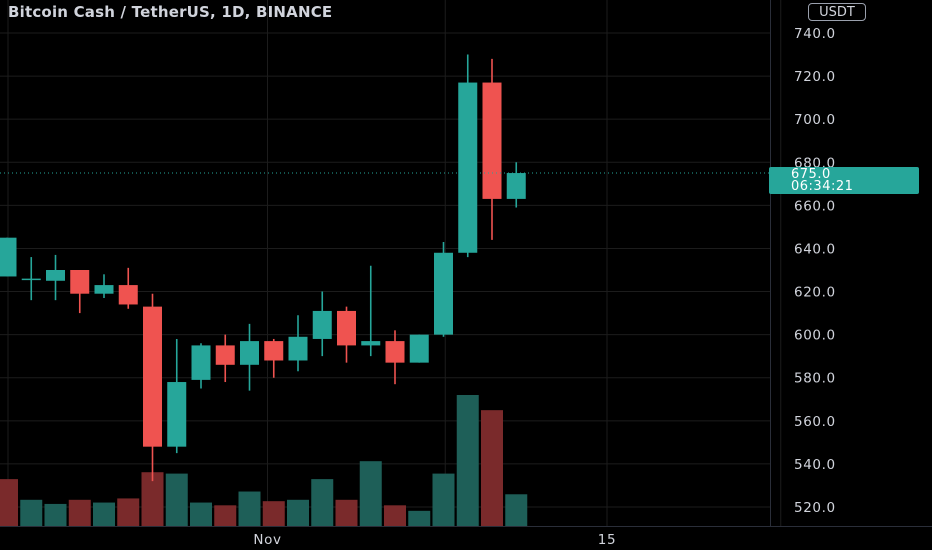 This screenshot has height=550, width=932. What do you see at coordinates (267, 540) in the screenshot?
I see `time-tick-label: Nov` at bounding box center [267, 540].